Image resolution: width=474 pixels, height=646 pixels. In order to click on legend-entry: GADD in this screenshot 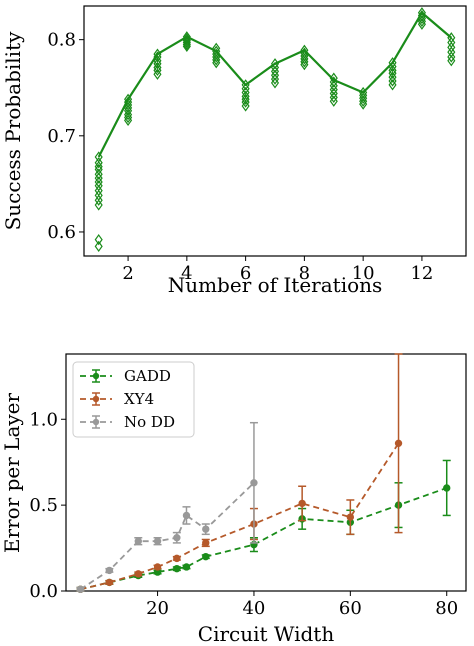, I will do `click(125, 376)`.